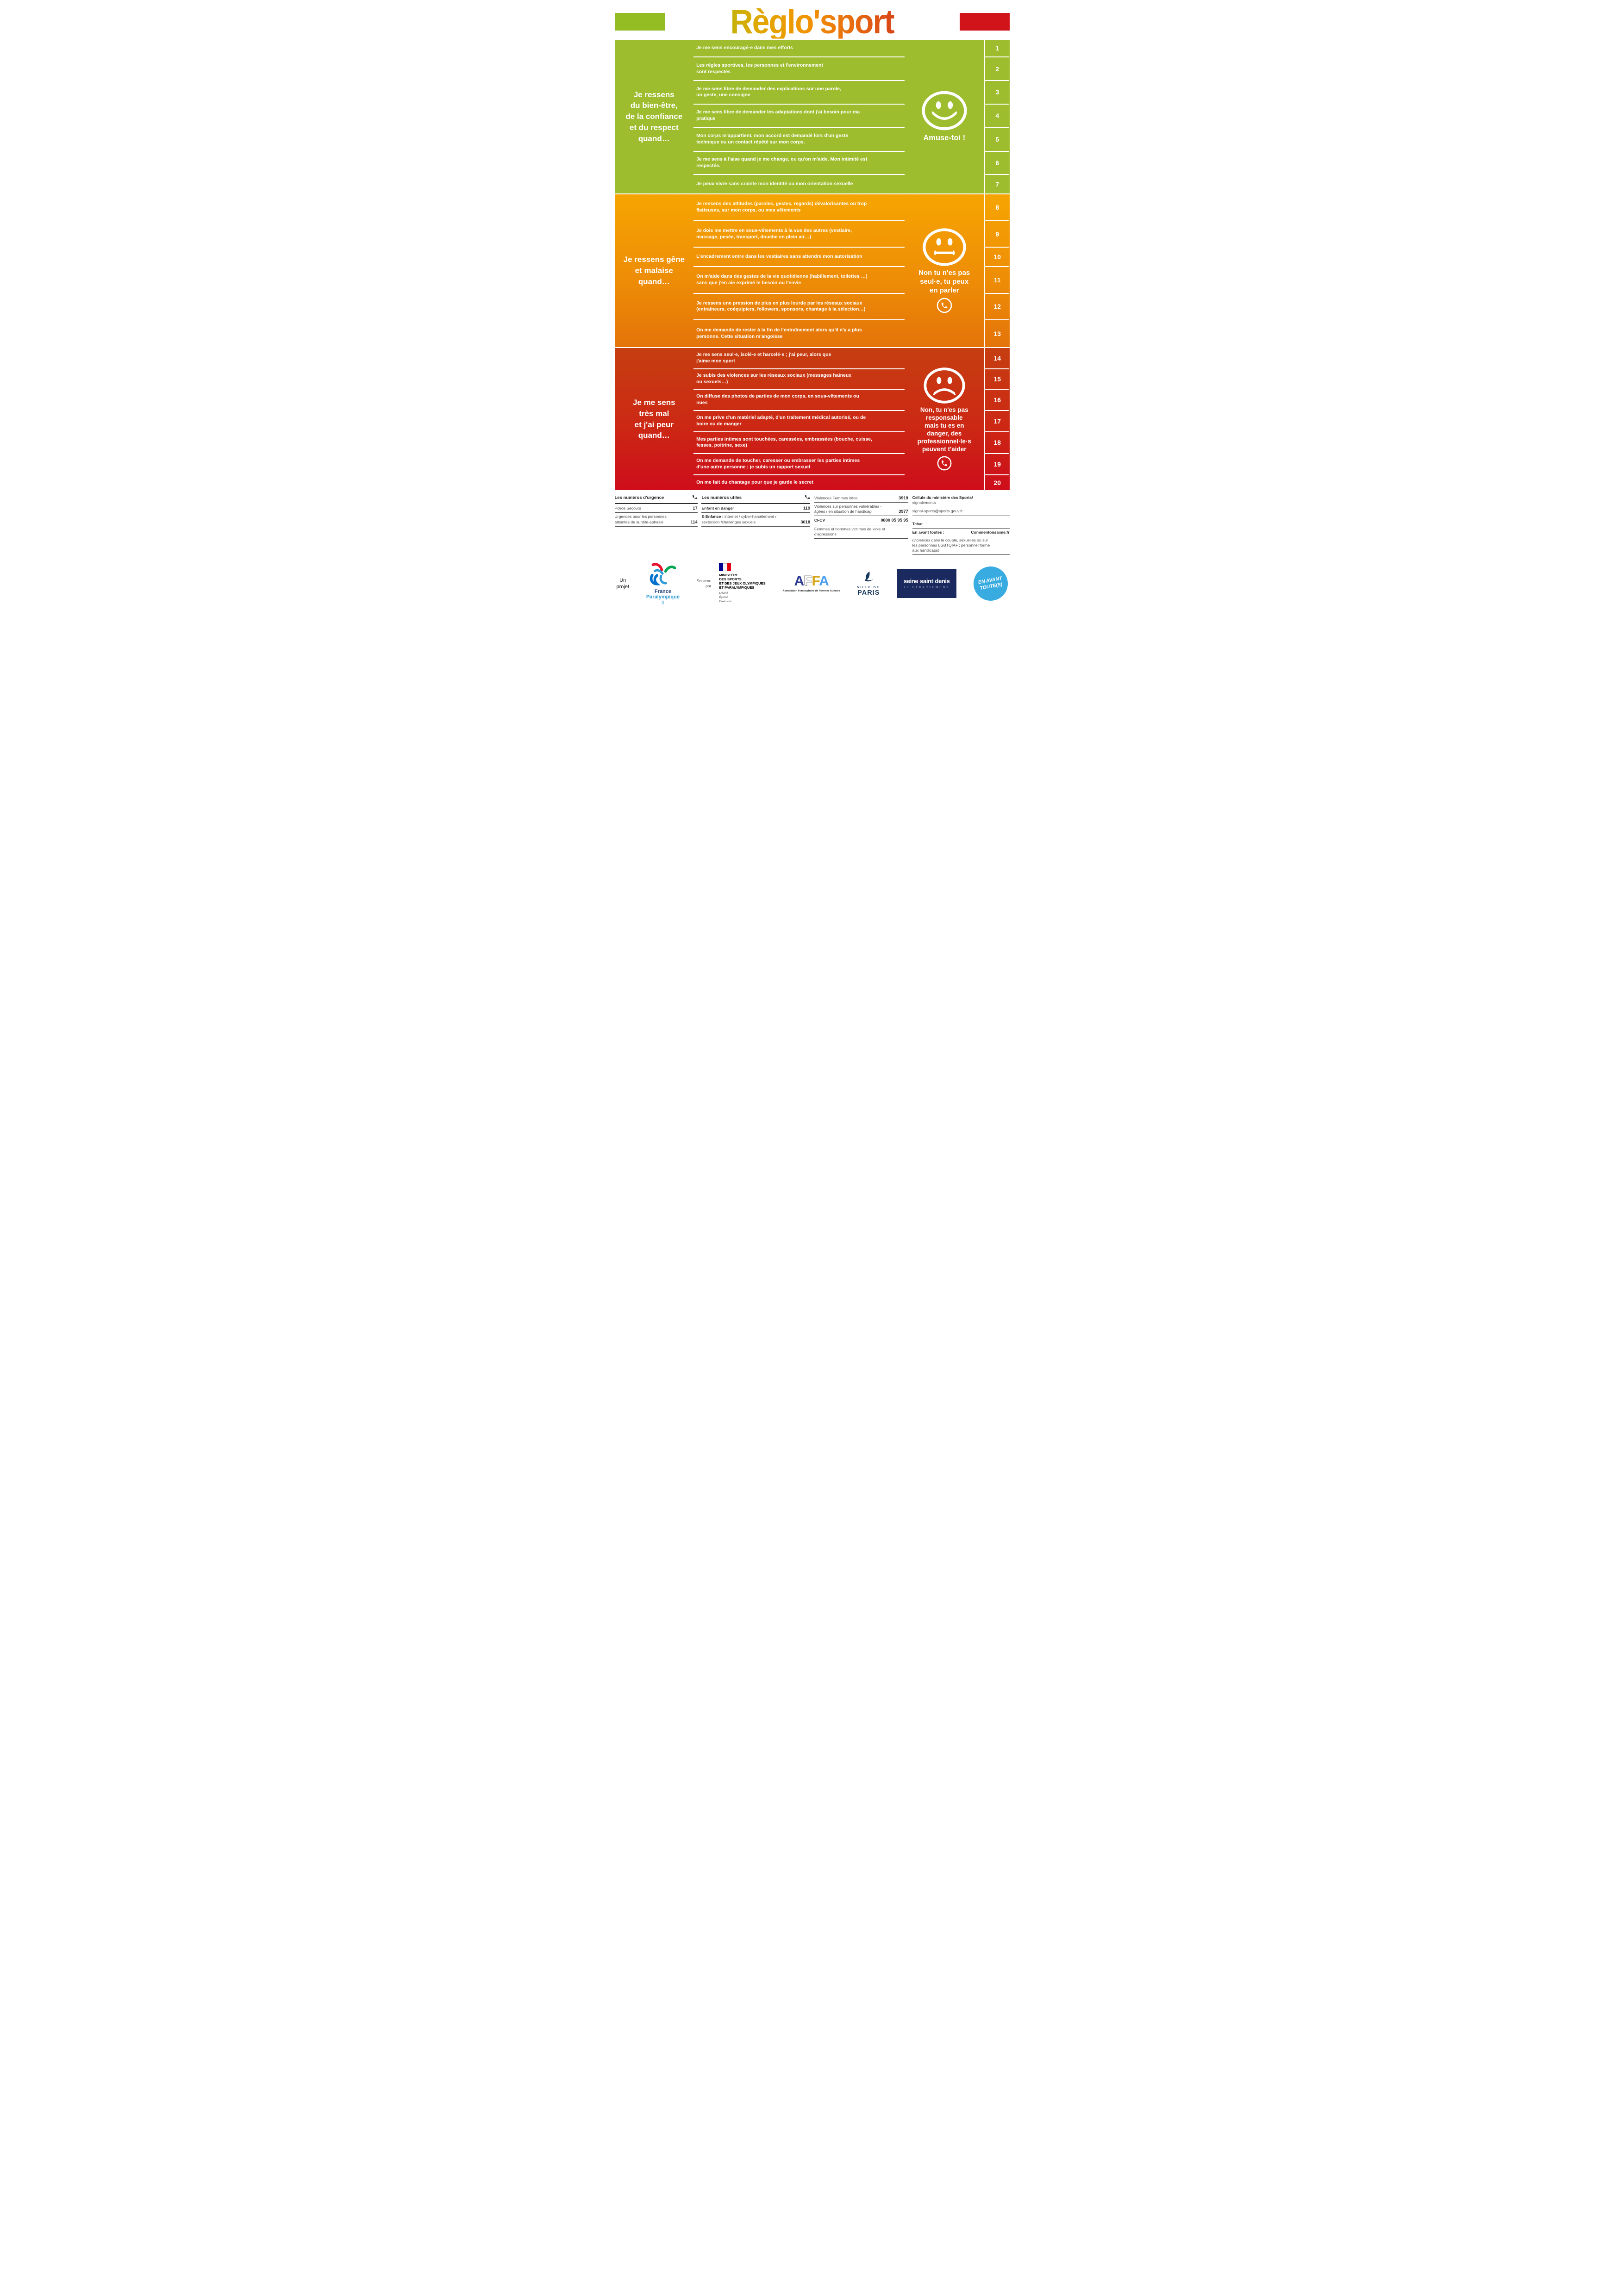 Image resolution: width=1624 pixels, height=2296 pixels. What do you see at coordinates (868, 584) in the screenshot?
I see `ville-de-paris-logo: VILLE DE PARIS` at bounding box center [868, 584].